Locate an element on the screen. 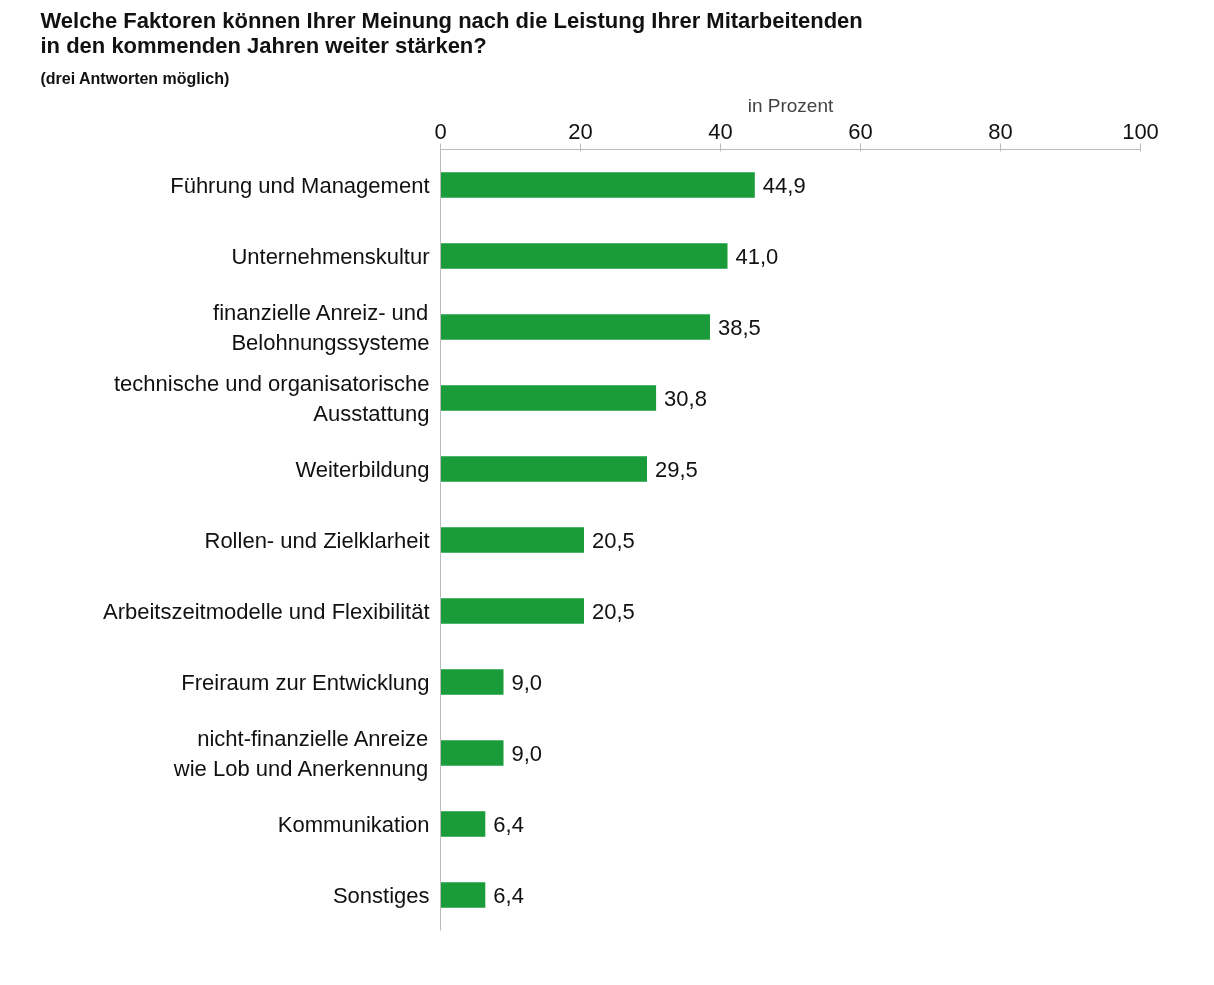 The image size is (1214, 985). y-tick-label: Arbeitszeitmodelle und Flexibilität is located at coordinates (266, 611).